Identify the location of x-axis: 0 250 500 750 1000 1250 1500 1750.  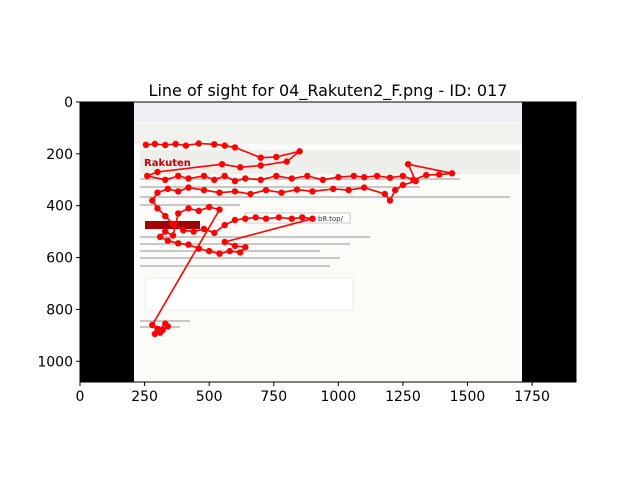
(313, 393).